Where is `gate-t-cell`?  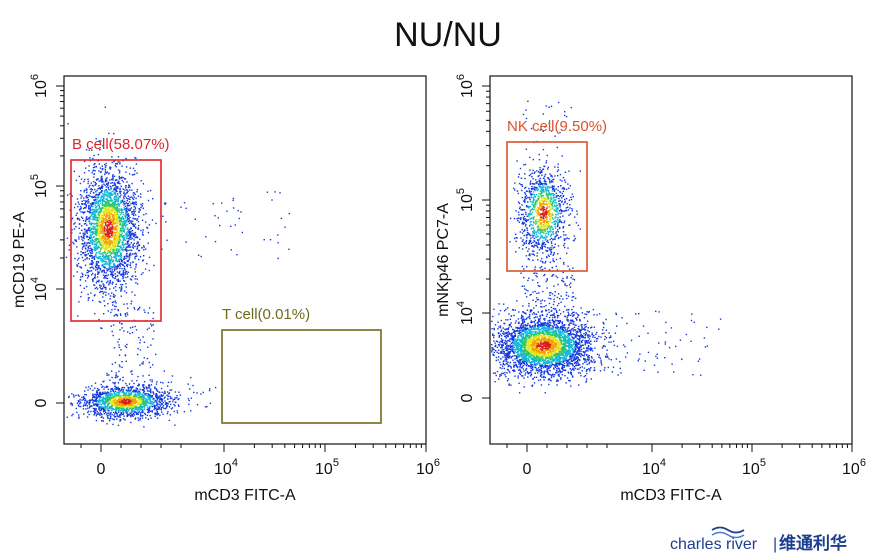 gate-t-cell is located at coordinates (301, 376).